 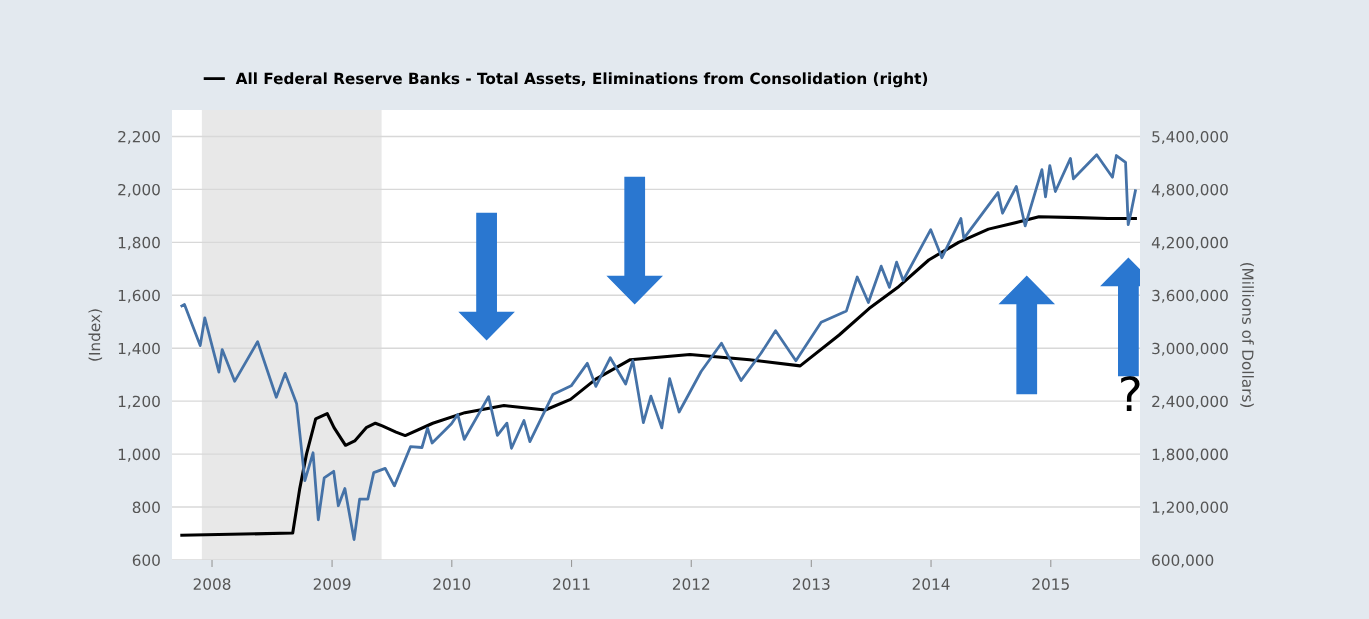 I want to click on y2-tick-label: 5,400,000, so click(x=1190, y=137).